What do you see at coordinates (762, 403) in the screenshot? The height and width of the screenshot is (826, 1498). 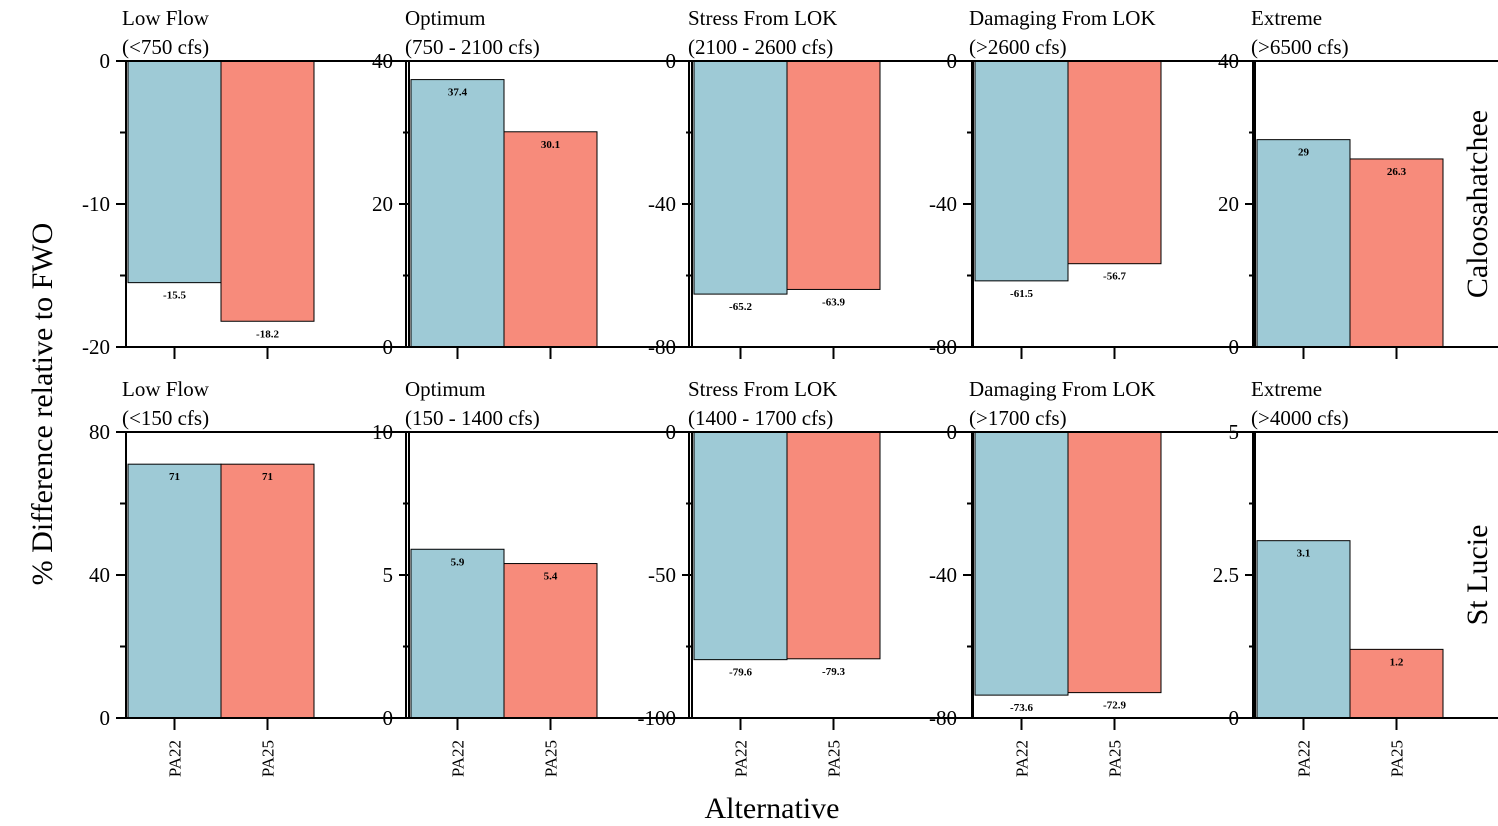 I see `panel-7-title: Stress From LOK (1400 - 1700 cfs)` at bounding box center [762, 403].